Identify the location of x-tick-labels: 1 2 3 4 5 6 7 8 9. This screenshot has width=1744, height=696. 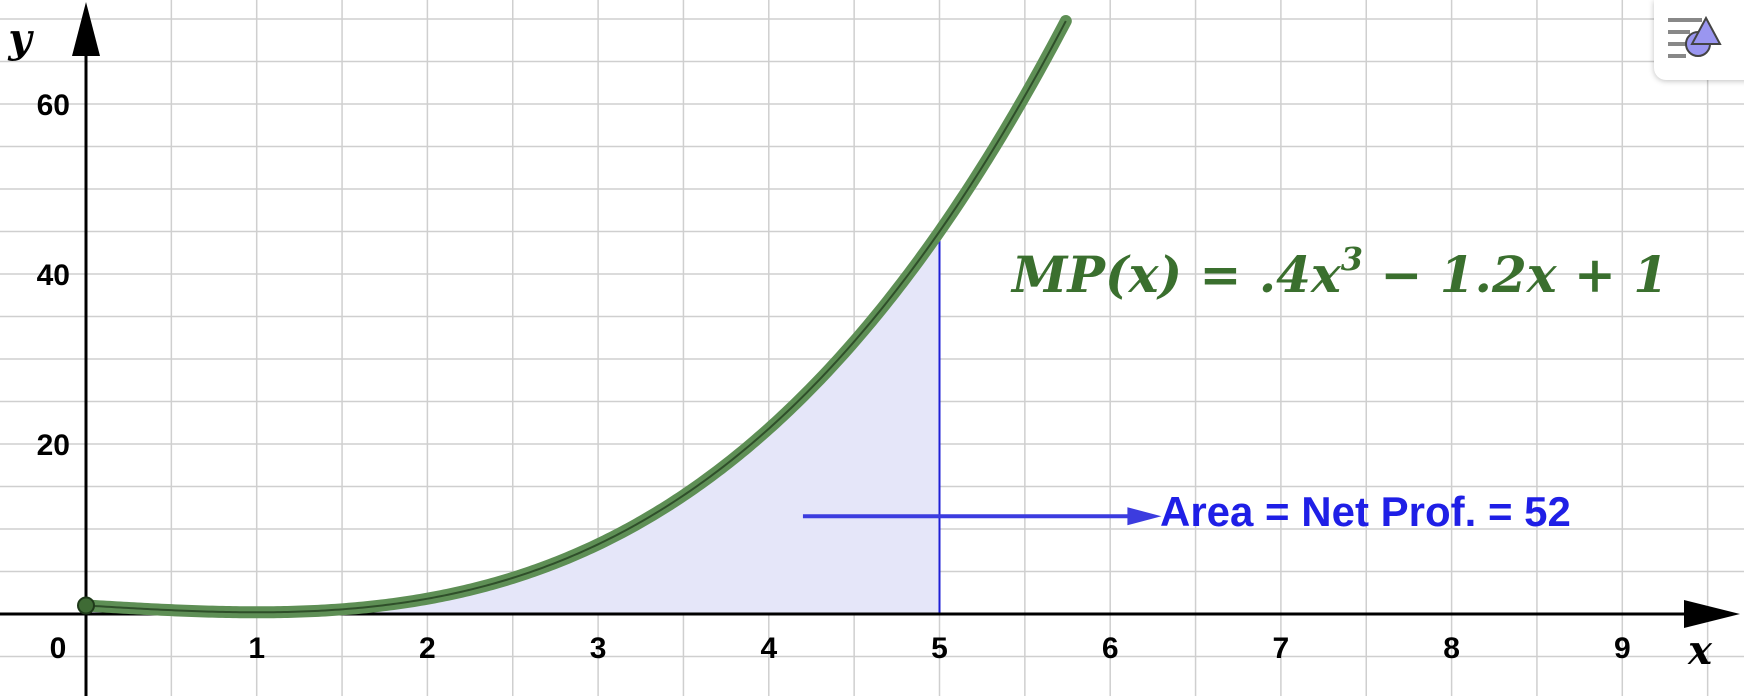
(939, 648).